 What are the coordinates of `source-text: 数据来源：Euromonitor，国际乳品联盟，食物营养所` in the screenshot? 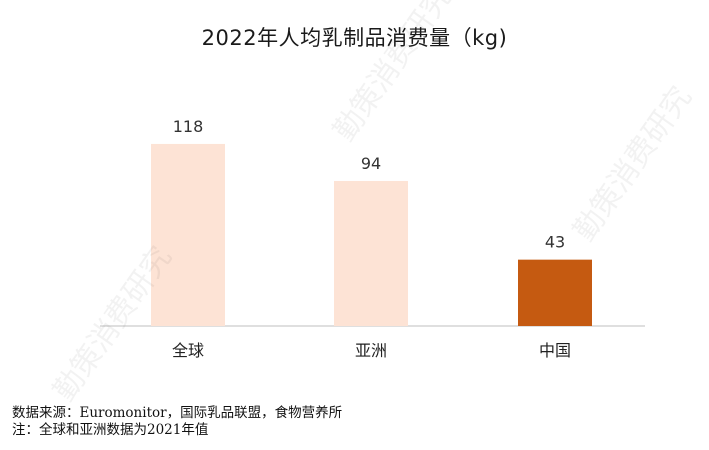 It's located at (177, 413).